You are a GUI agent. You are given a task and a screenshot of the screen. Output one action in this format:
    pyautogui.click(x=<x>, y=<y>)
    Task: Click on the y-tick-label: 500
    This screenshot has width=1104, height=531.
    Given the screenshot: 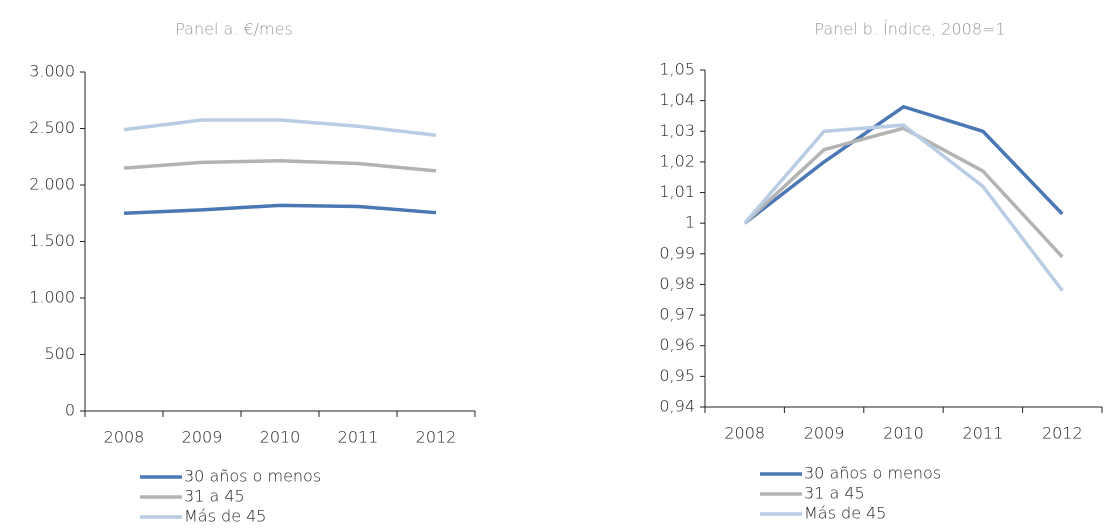 What is the action you would take?
    pyautogui.click(x=59, y=353)
    